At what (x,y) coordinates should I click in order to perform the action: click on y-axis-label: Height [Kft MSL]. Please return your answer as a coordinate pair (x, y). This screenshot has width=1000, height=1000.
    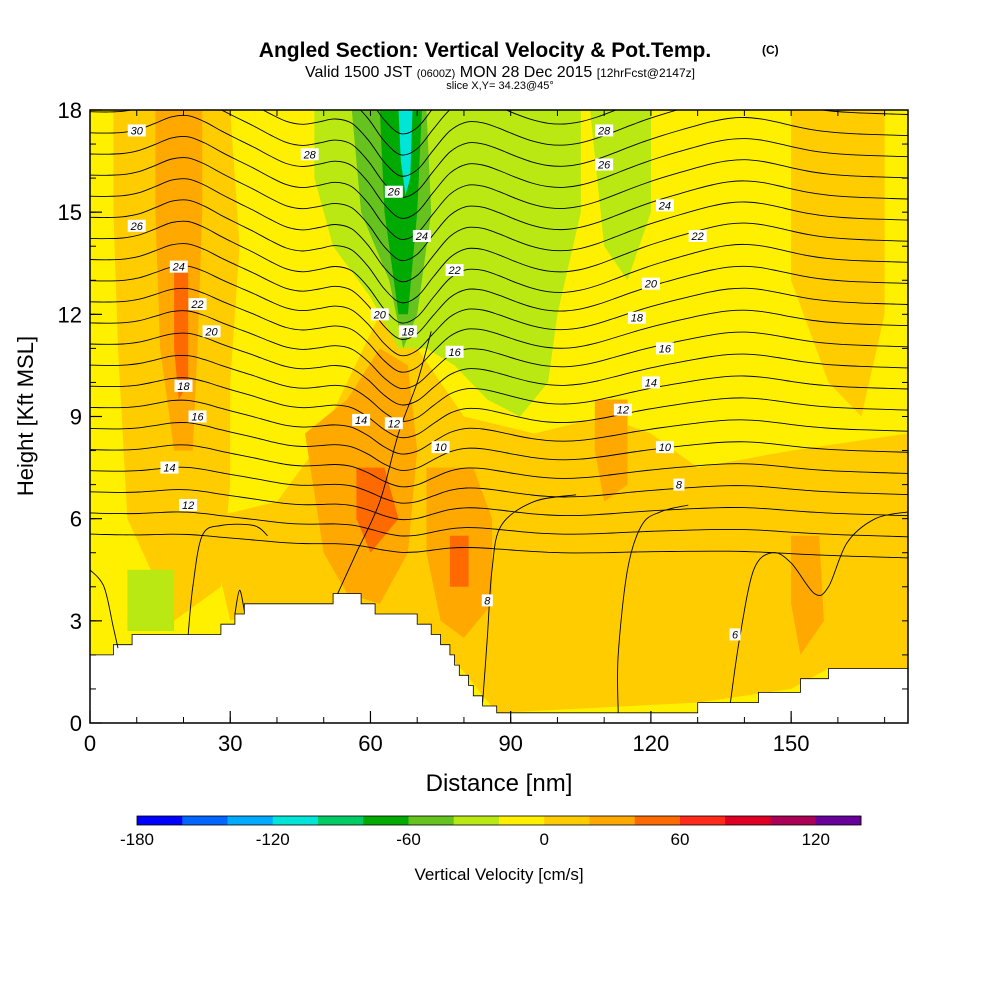
    Looking at the image, I should click on (25, 416).